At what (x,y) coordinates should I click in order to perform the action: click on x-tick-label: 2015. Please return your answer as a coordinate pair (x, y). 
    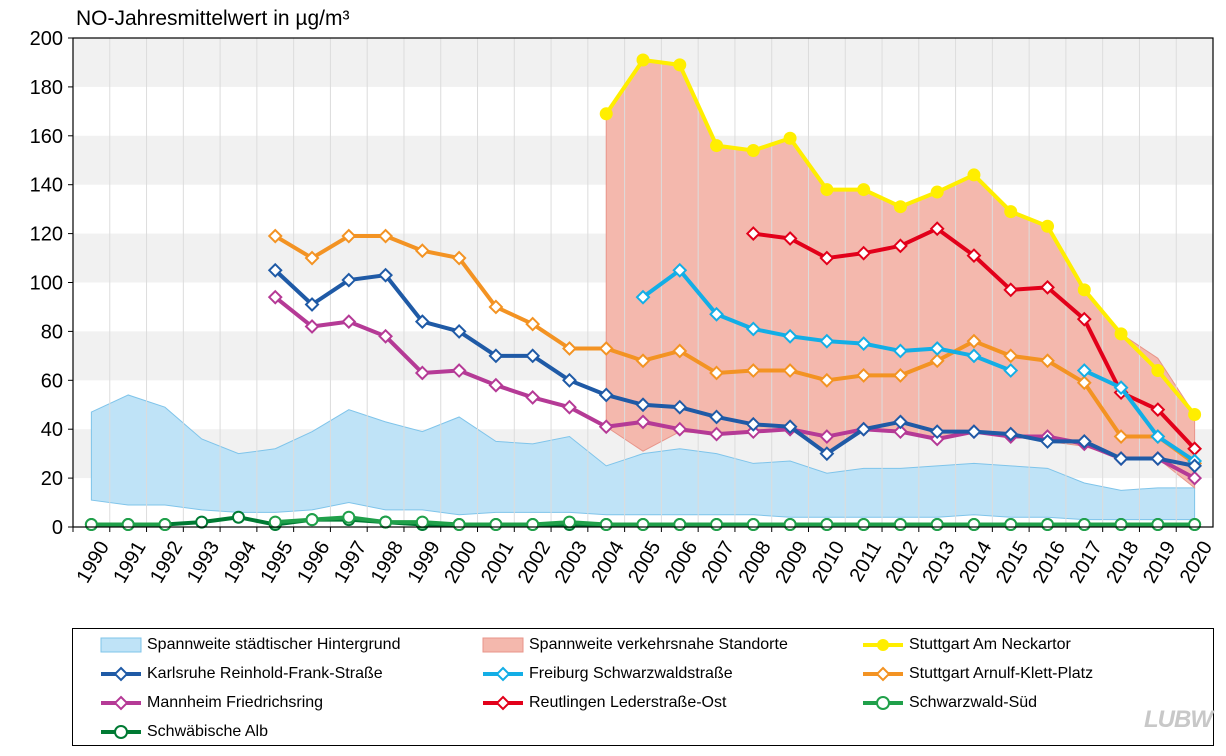
    Looking at the image, I should click on (1012, 563).